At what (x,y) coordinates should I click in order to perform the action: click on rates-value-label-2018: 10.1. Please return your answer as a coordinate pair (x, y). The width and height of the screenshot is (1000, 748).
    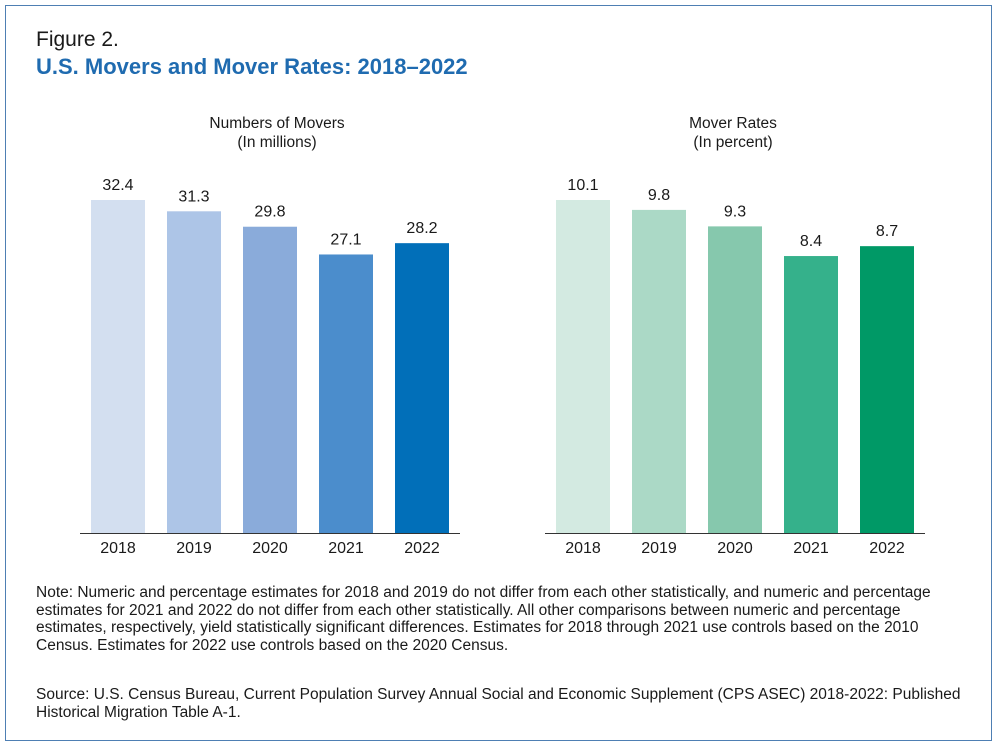
    Looking at the image, I should click on (582, 185).